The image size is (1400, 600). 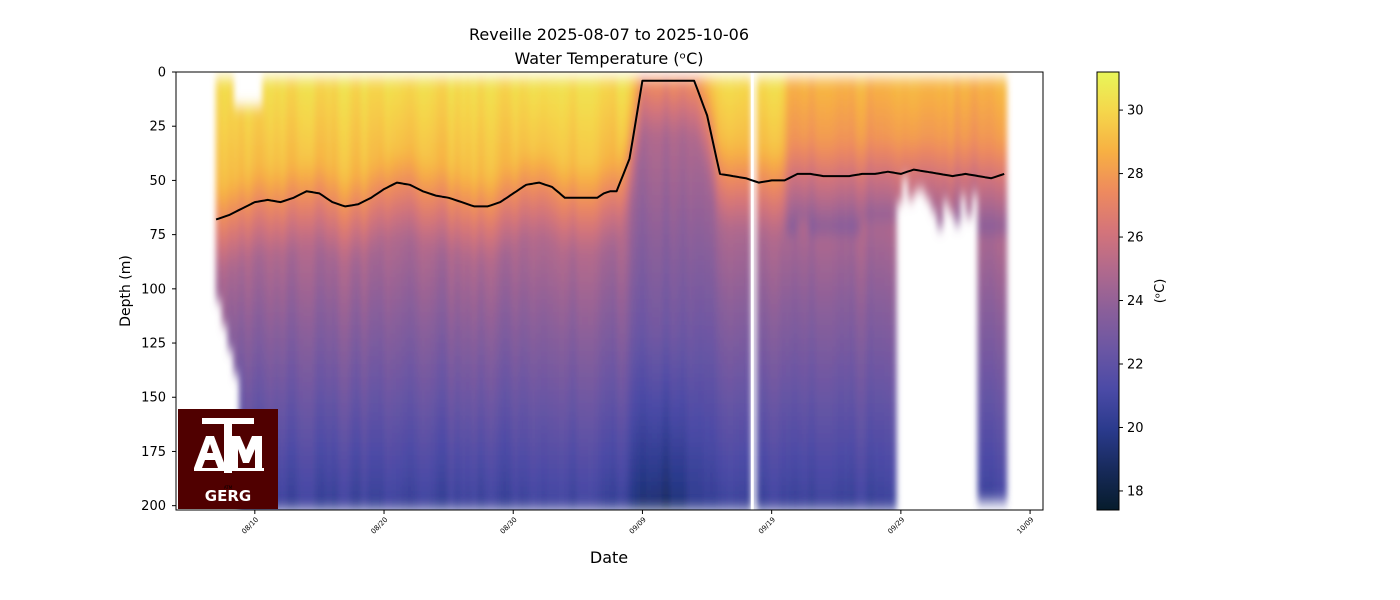 What do you see at coordinates (153, 398) in the screenshot?
I see `y-tick-label: 150` at bounding box center [153, 398].